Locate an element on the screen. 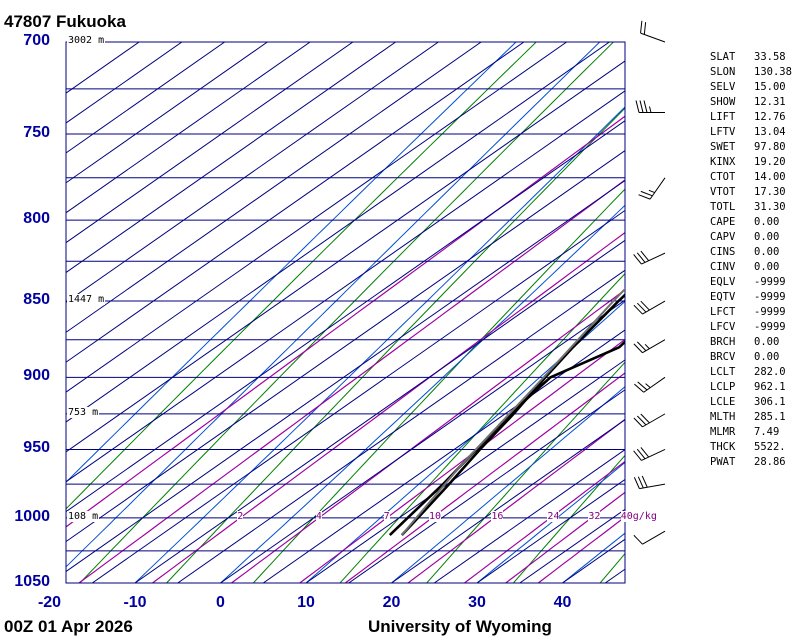  index-name: TOTL is located at coordinates (723, 207).